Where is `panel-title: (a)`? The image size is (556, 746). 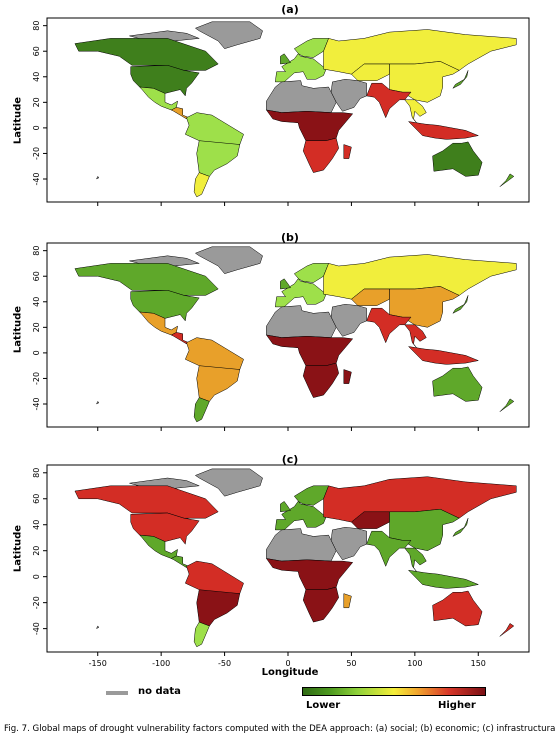
panel-title: (a) is located at coordinates (290, 9).